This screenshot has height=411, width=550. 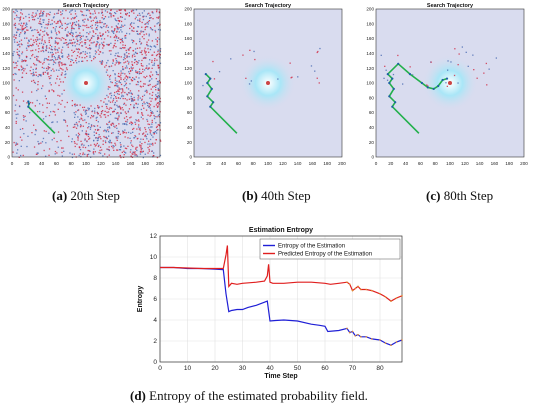 I want to click on noise-particles, so click(x=87, y=84).